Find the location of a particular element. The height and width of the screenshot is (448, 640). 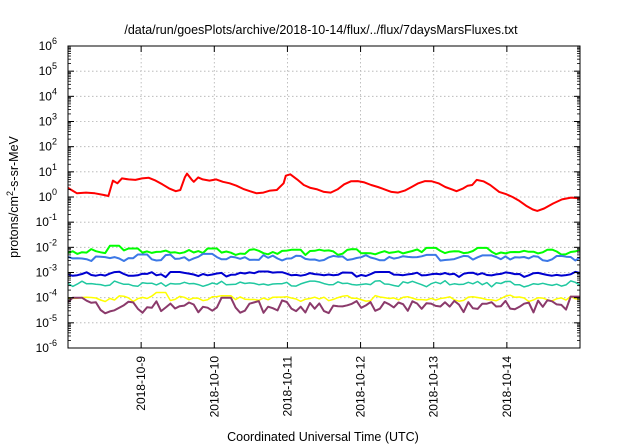

x-tick-label: 2018-10-14 is located at coordinates (507, 387).